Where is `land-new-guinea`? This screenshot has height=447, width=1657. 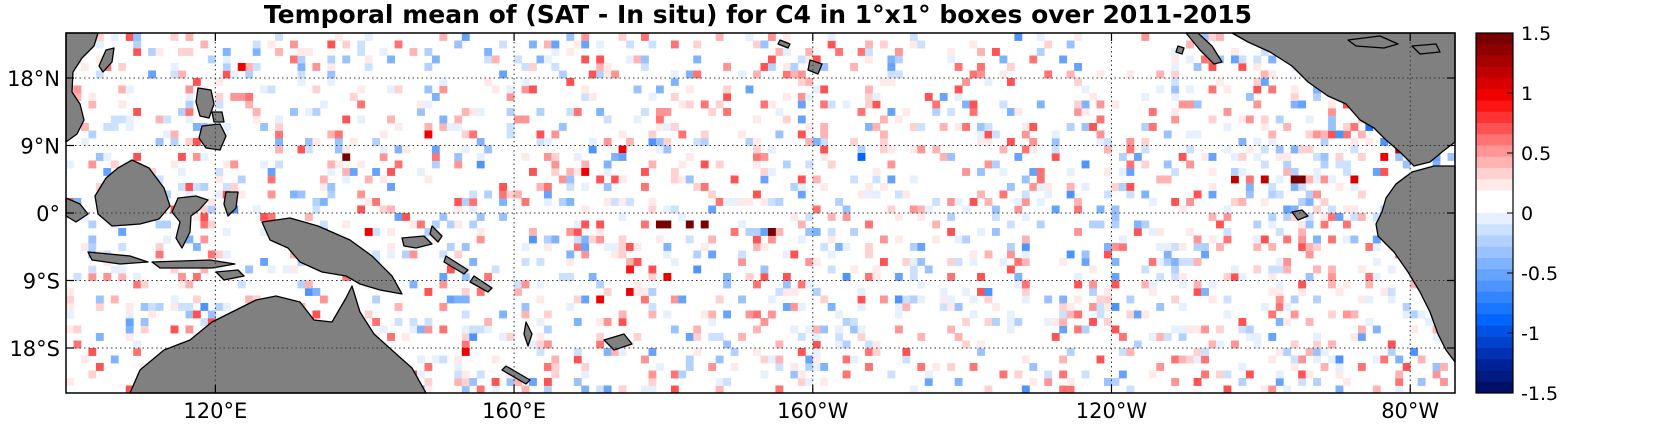
land-new-guinea is located at coordinates (332, 256).